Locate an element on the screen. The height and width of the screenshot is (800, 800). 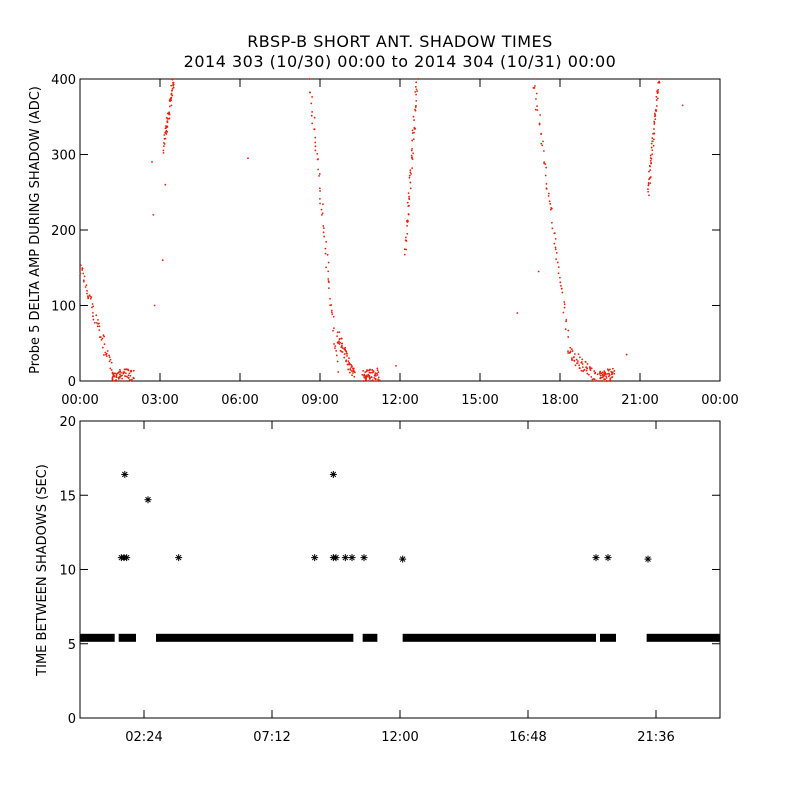
top-plot-y-axis-label: Probe 5 DELTA AMP DURING SHADOW (ADC) is located at coordinates (35, 230).